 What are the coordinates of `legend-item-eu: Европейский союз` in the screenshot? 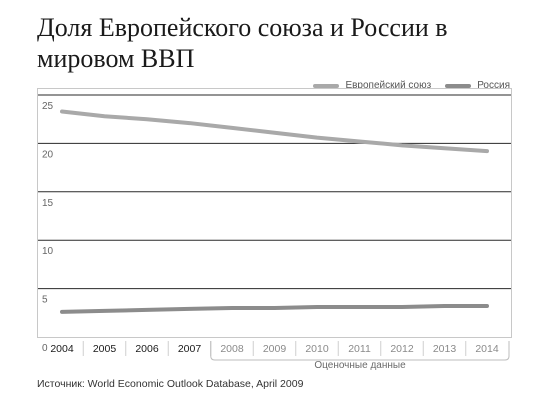 It's located at (372, 85).